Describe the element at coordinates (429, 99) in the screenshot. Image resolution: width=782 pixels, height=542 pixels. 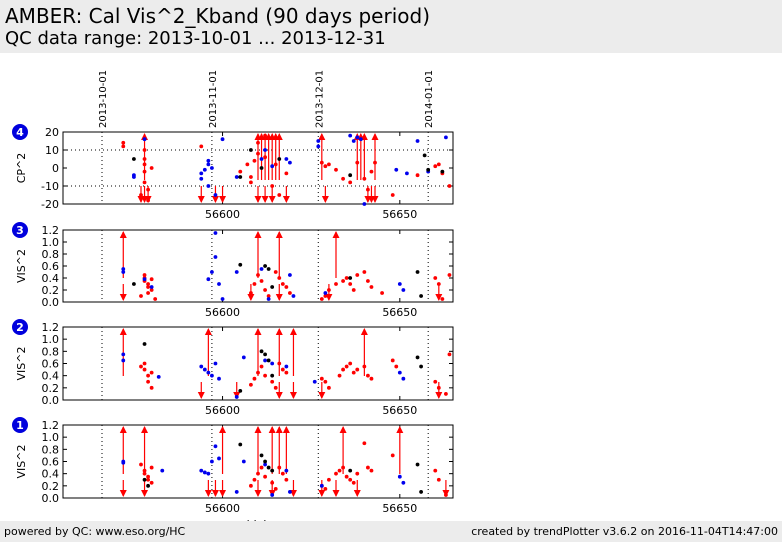
I see `date-marker-label: 2014-01-01` at that location.